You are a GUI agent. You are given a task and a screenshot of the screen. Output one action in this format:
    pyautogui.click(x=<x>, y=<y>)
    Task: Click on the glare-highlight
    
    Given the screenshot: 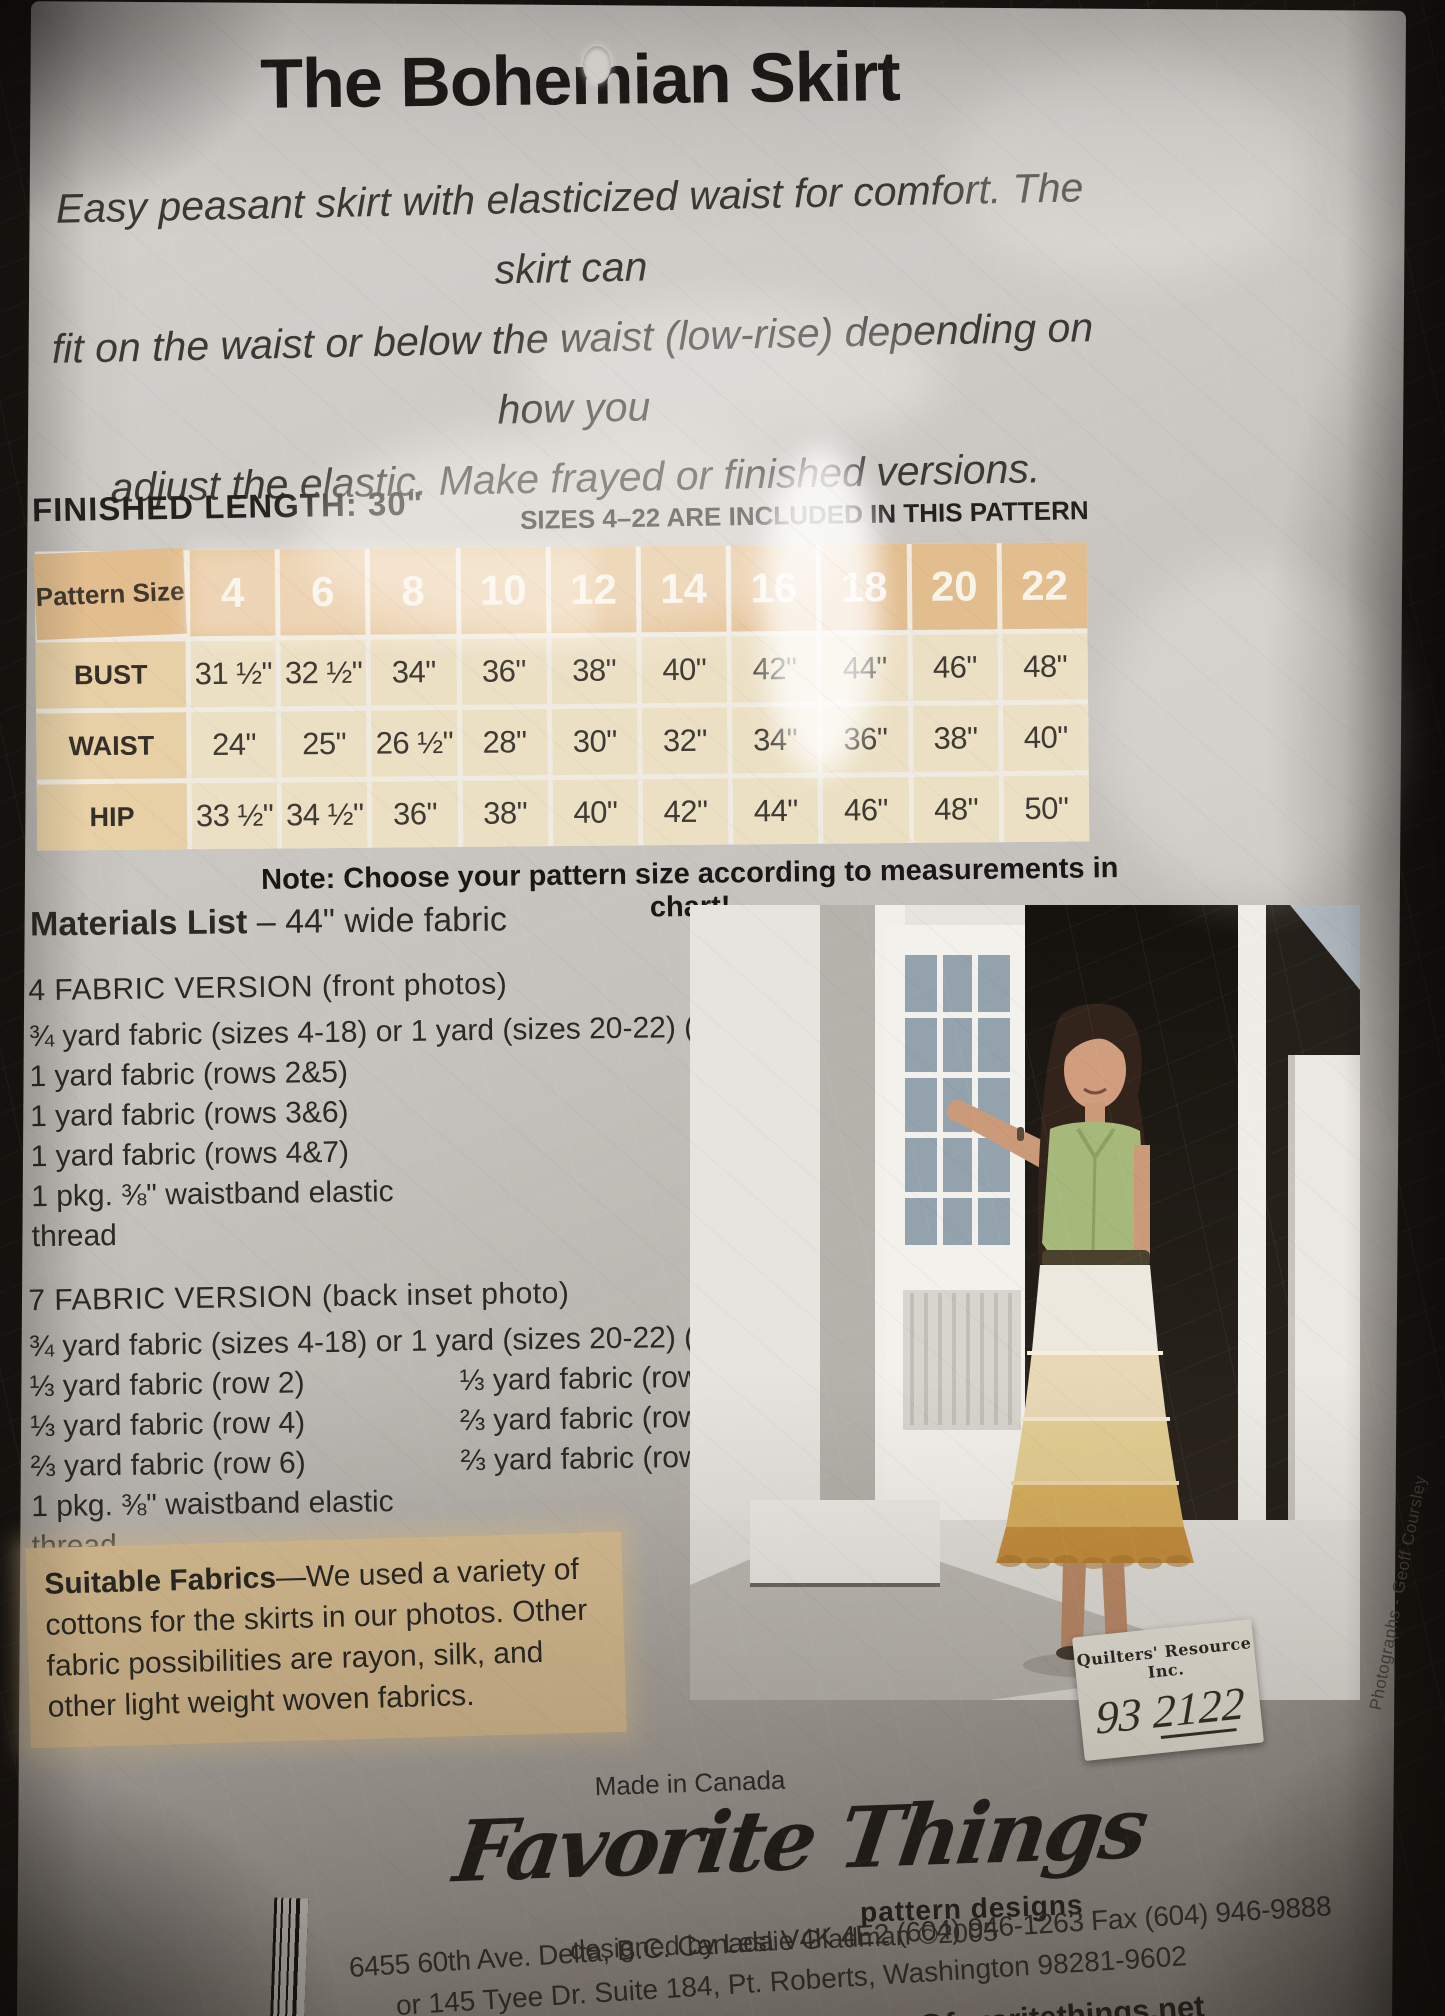 What is the action you would take?
    pyautogui.click(x=1250, y=730)
    